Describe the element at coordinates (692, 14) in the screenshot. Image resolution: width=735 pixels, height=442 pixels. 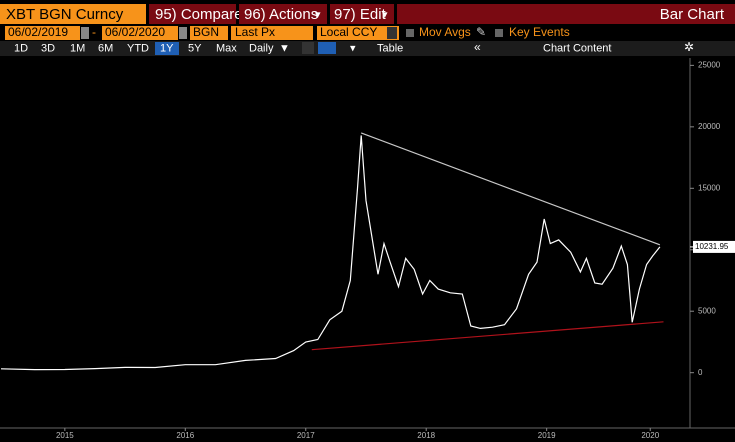
I see `view-title: Bar Chart` at that location.